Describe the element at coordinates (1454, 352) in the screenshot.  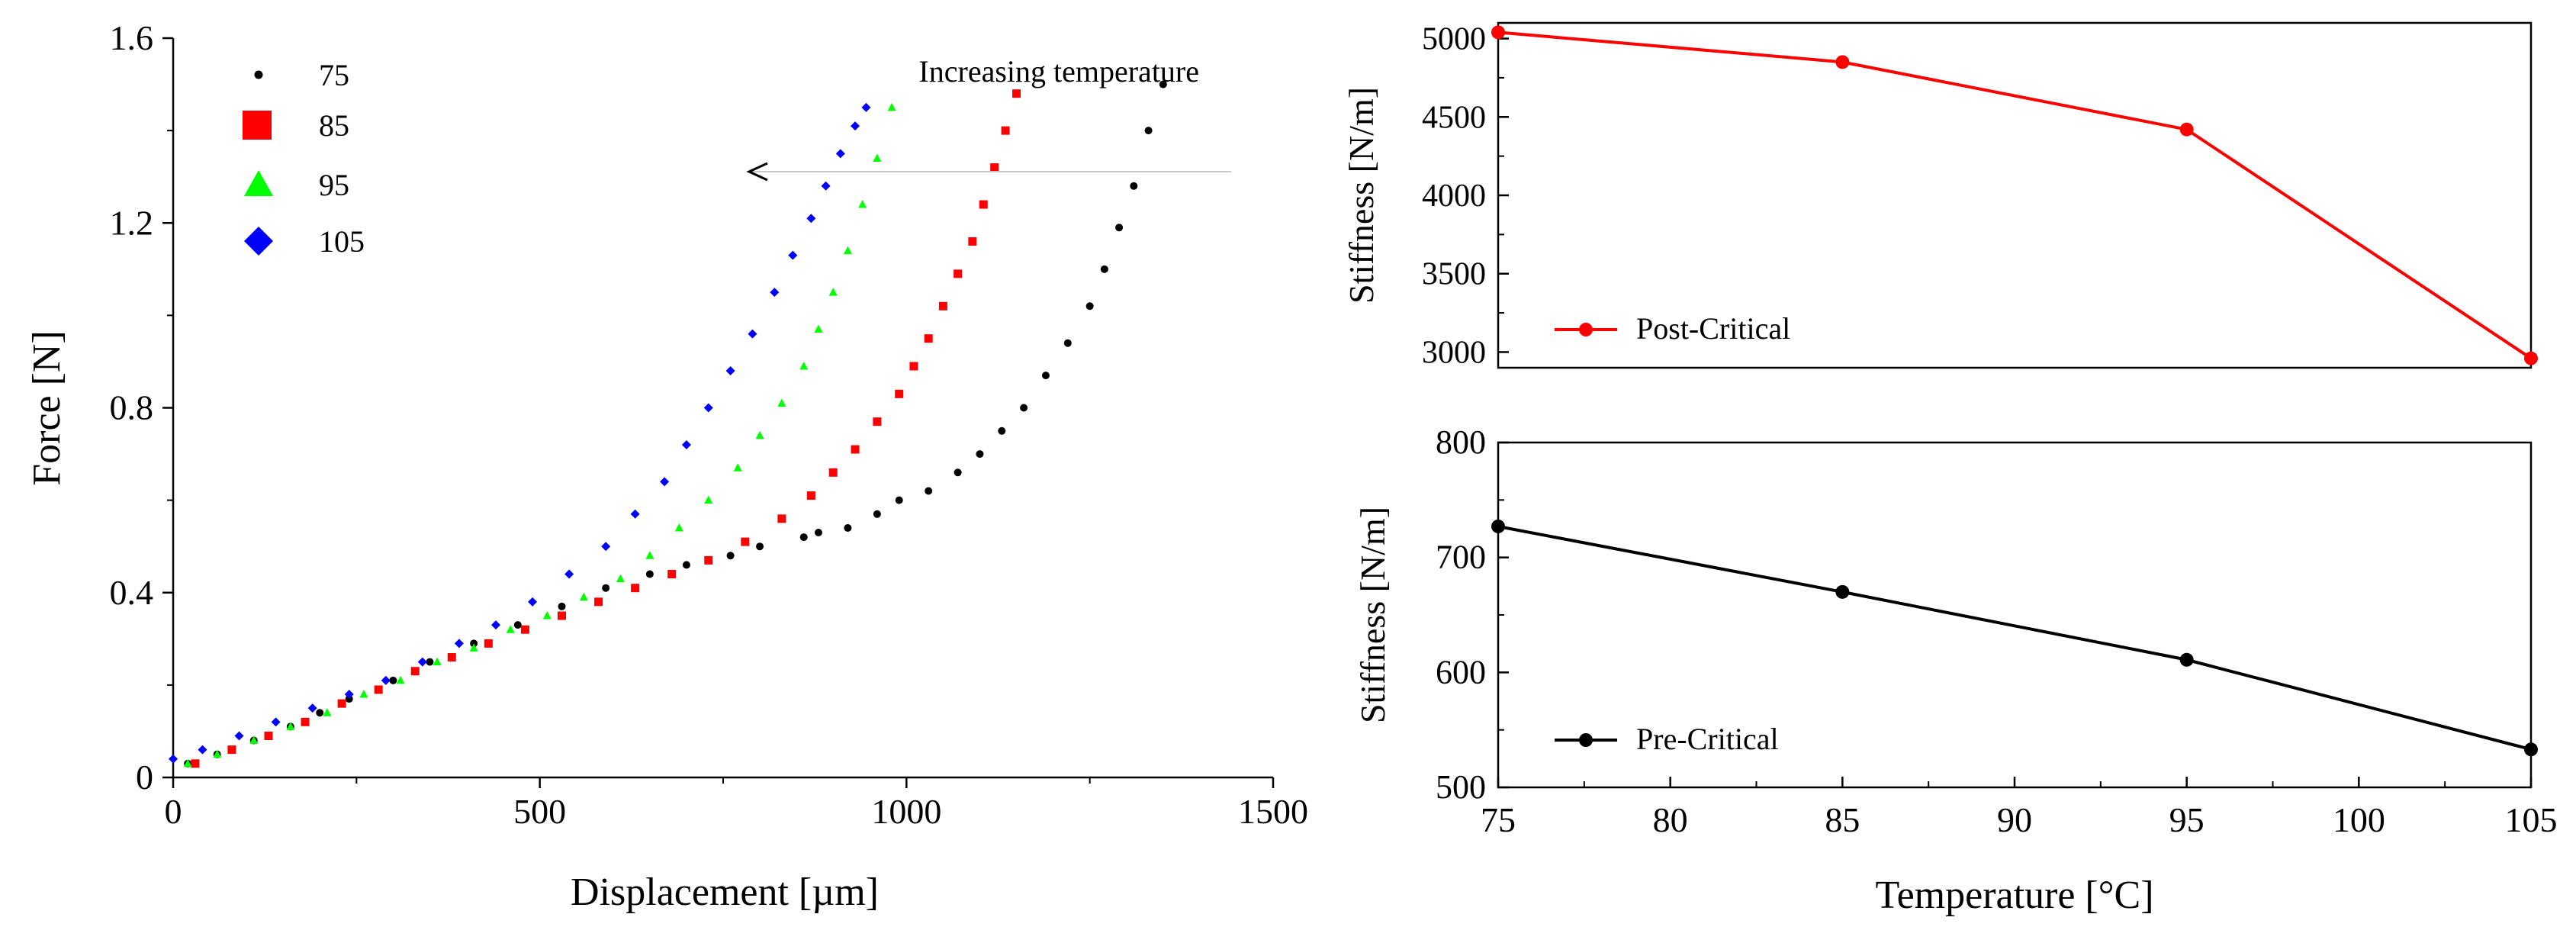
I see `stiffness-y-tick-label: 3000` at that location.